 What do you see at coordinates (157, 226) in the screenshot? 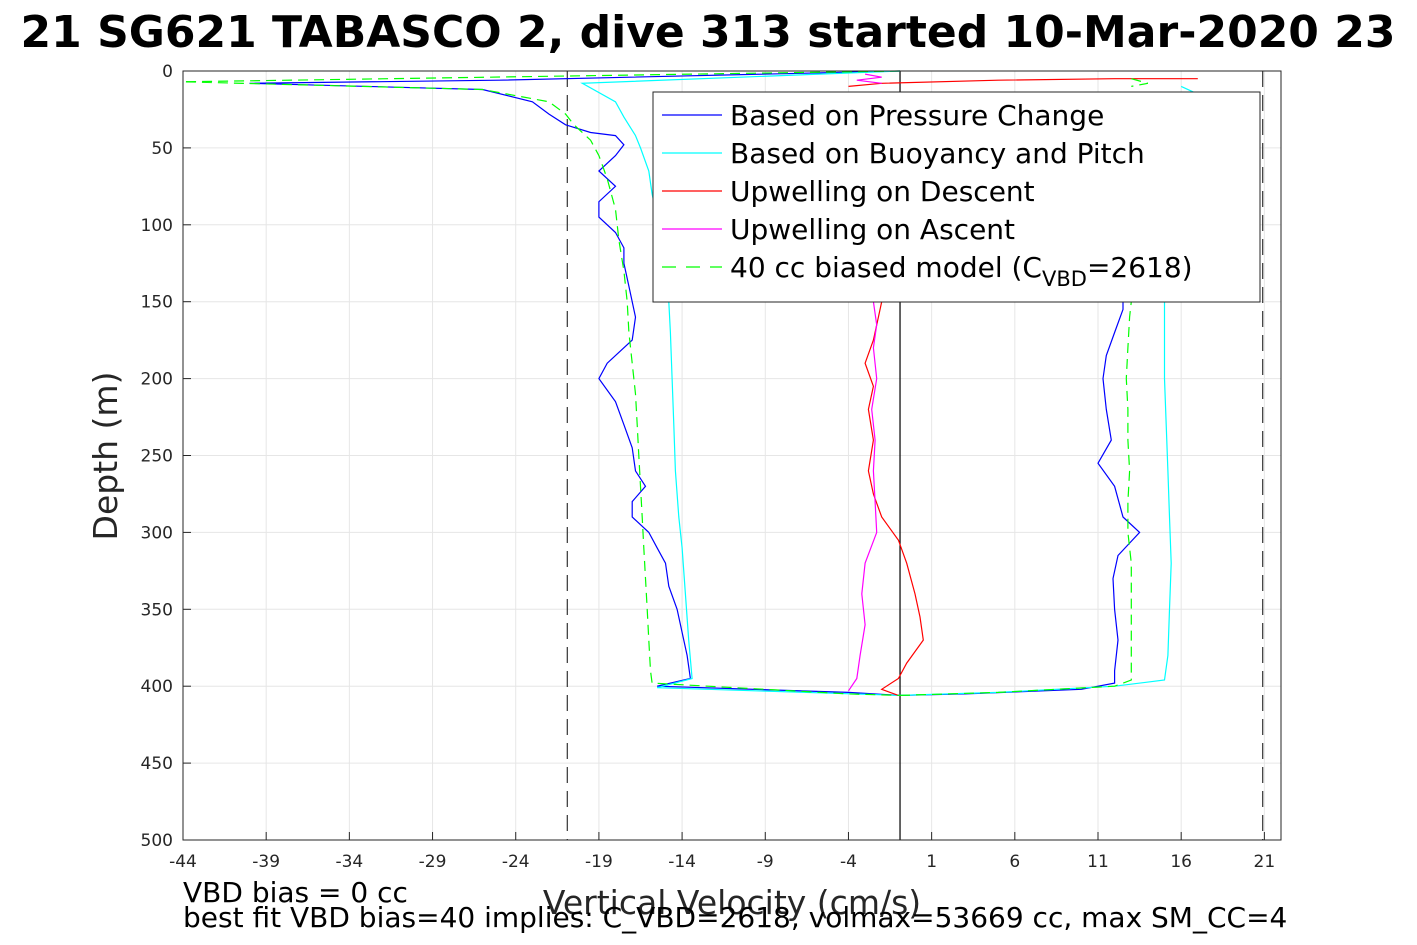
I see `y-tick-label: 100` at bounding box center [157, 226].